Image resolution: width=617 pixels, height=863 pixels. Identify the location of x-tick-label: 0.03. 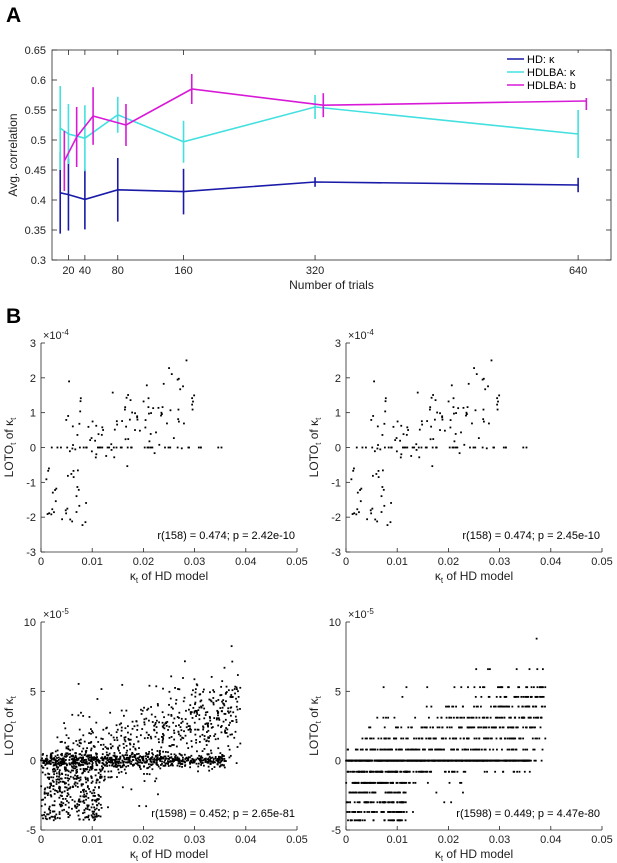
(499, 562).